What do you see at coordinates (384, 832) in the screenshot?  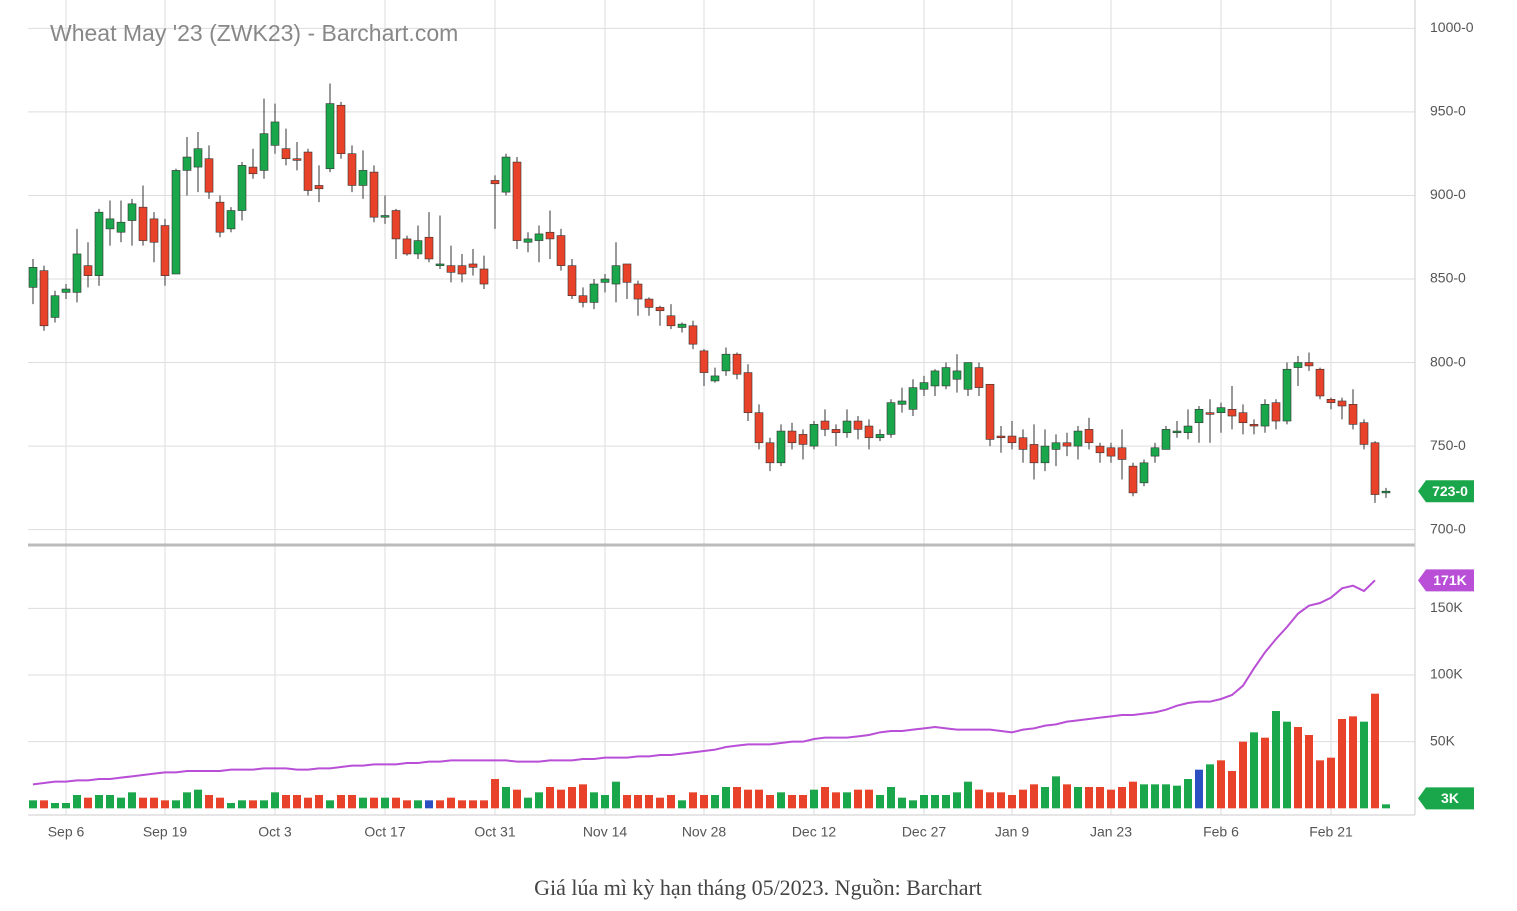 I see `x-tick-label: Oct 17` at bounding box center [384, 832].